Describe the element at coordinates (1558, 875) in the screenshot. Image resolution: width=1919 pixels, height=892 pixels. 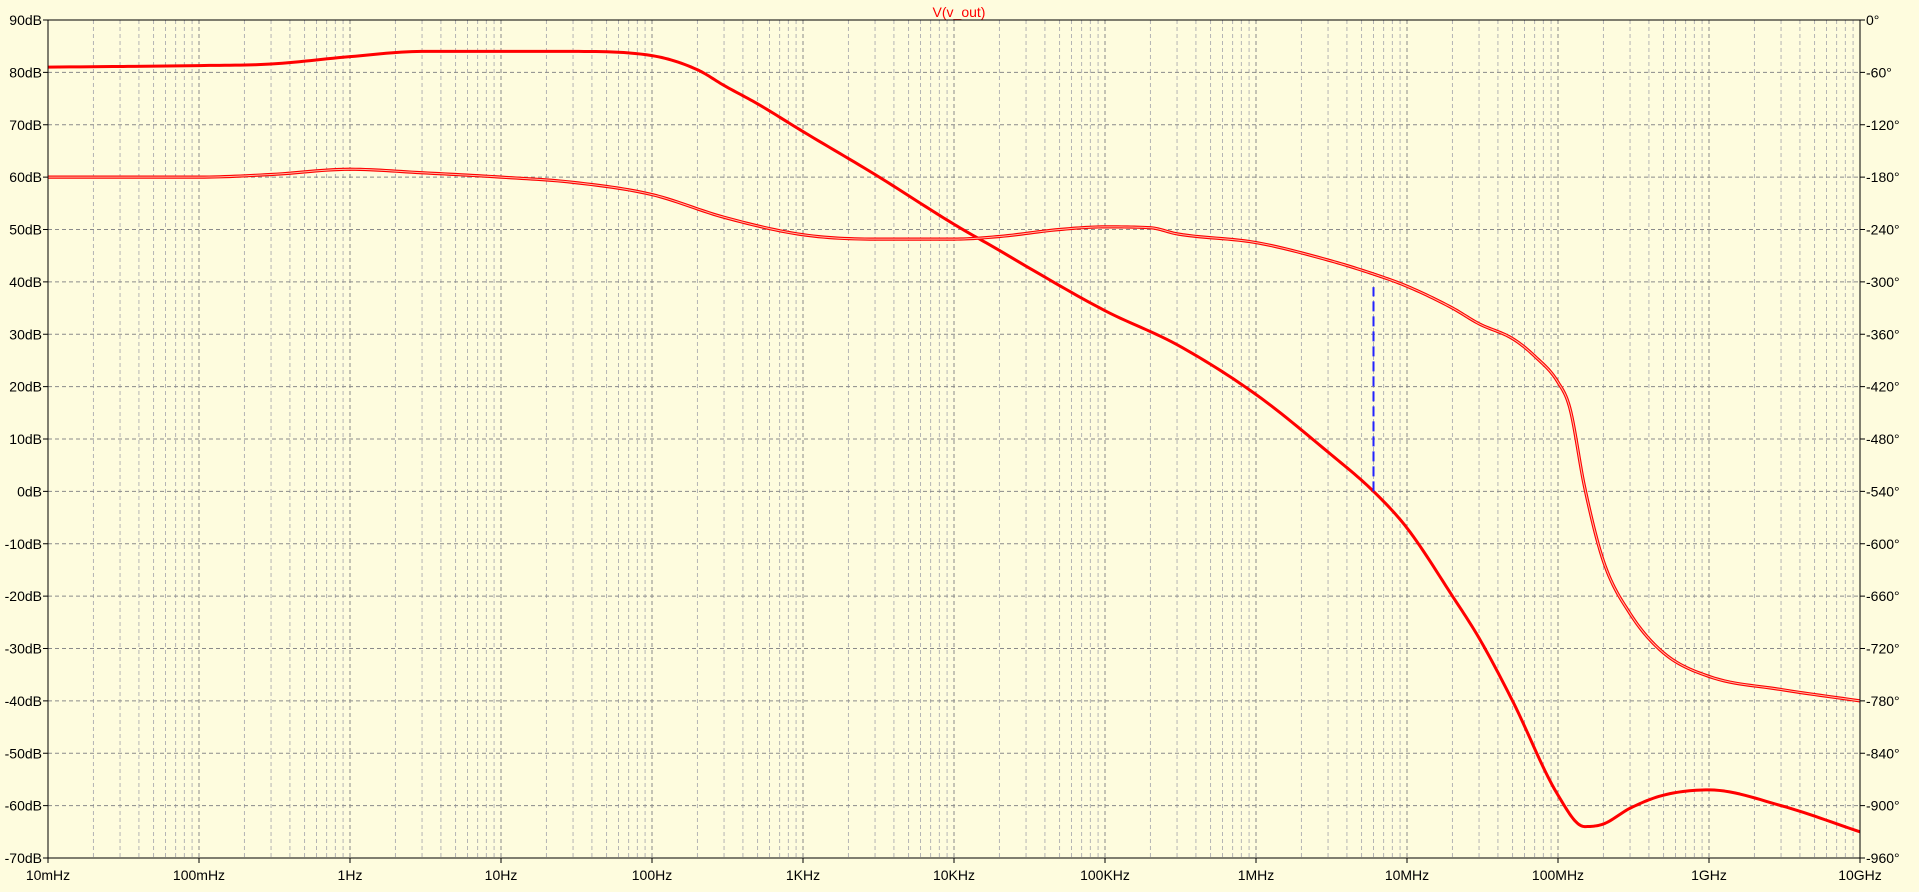
I see `x-tick-label: 100MHz` at that location.